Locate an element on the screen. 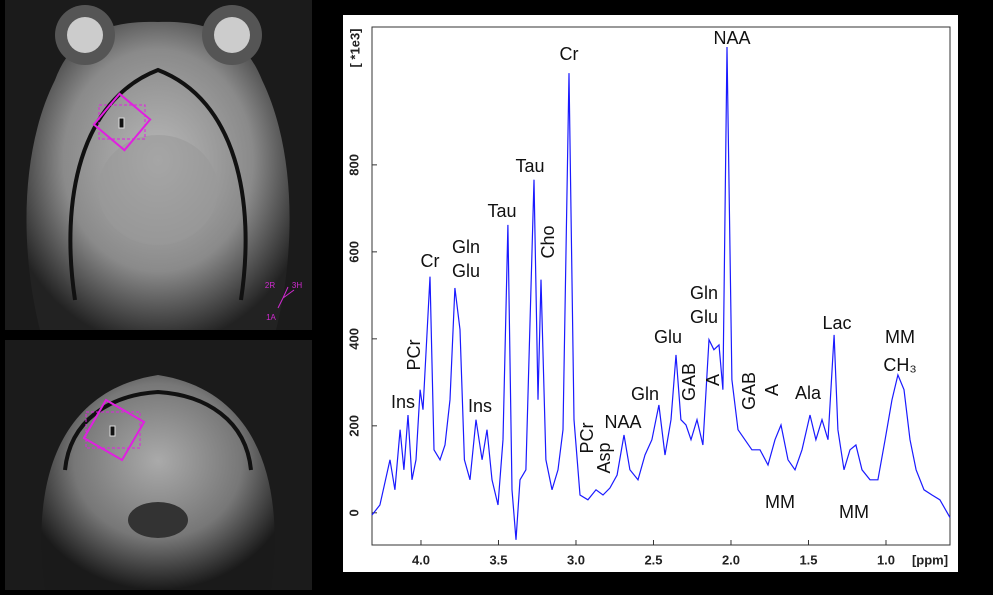 The width and height of the screenshot is (993, 595). x-tick-label: 1.0 is located at coordinates (886, 559).